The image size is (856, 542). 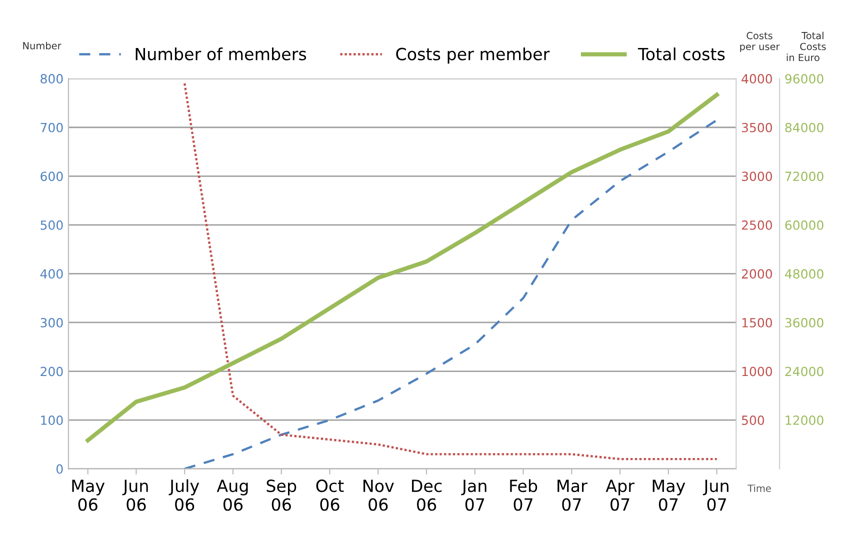 What do you see at coordinates (804, 371) in the screenshot?
I see `y3-tick-label: 24000` at bounding box center [804, 371].